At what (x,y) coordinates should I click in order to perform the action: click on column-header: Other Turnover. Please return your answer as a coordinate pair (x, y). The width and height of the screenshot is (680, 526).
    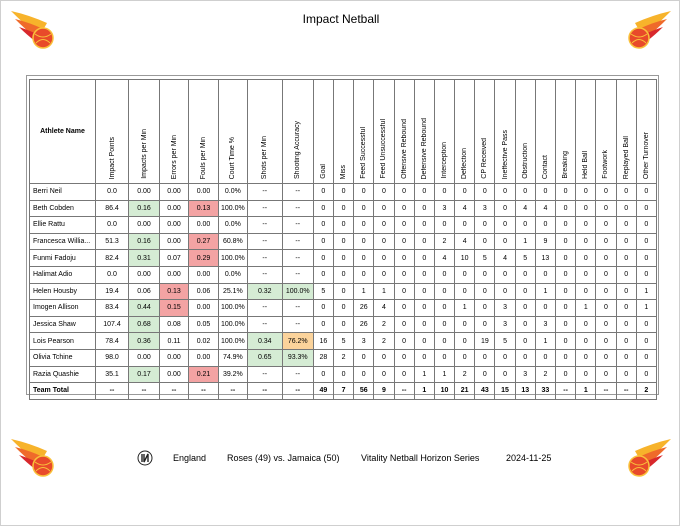
    Looking at the image, I should click on (646, 131).